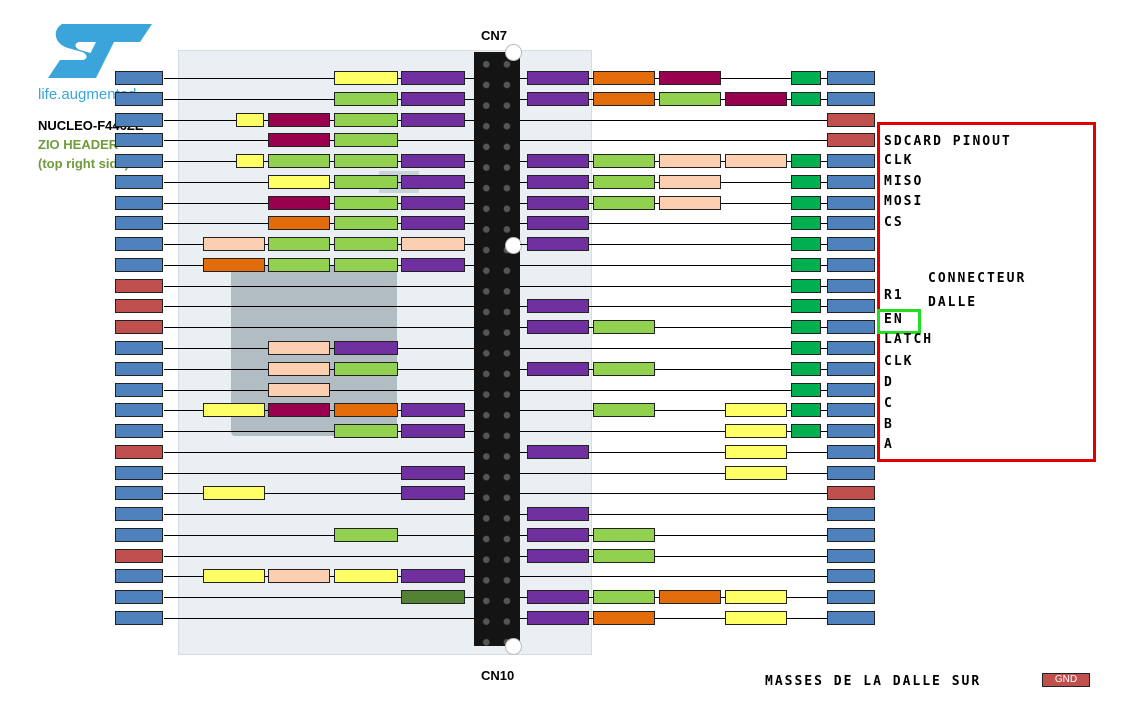 The height and width of the screenshot is (703, 1134). I want to click on dalle-pin-line: B, so click(889, 424).